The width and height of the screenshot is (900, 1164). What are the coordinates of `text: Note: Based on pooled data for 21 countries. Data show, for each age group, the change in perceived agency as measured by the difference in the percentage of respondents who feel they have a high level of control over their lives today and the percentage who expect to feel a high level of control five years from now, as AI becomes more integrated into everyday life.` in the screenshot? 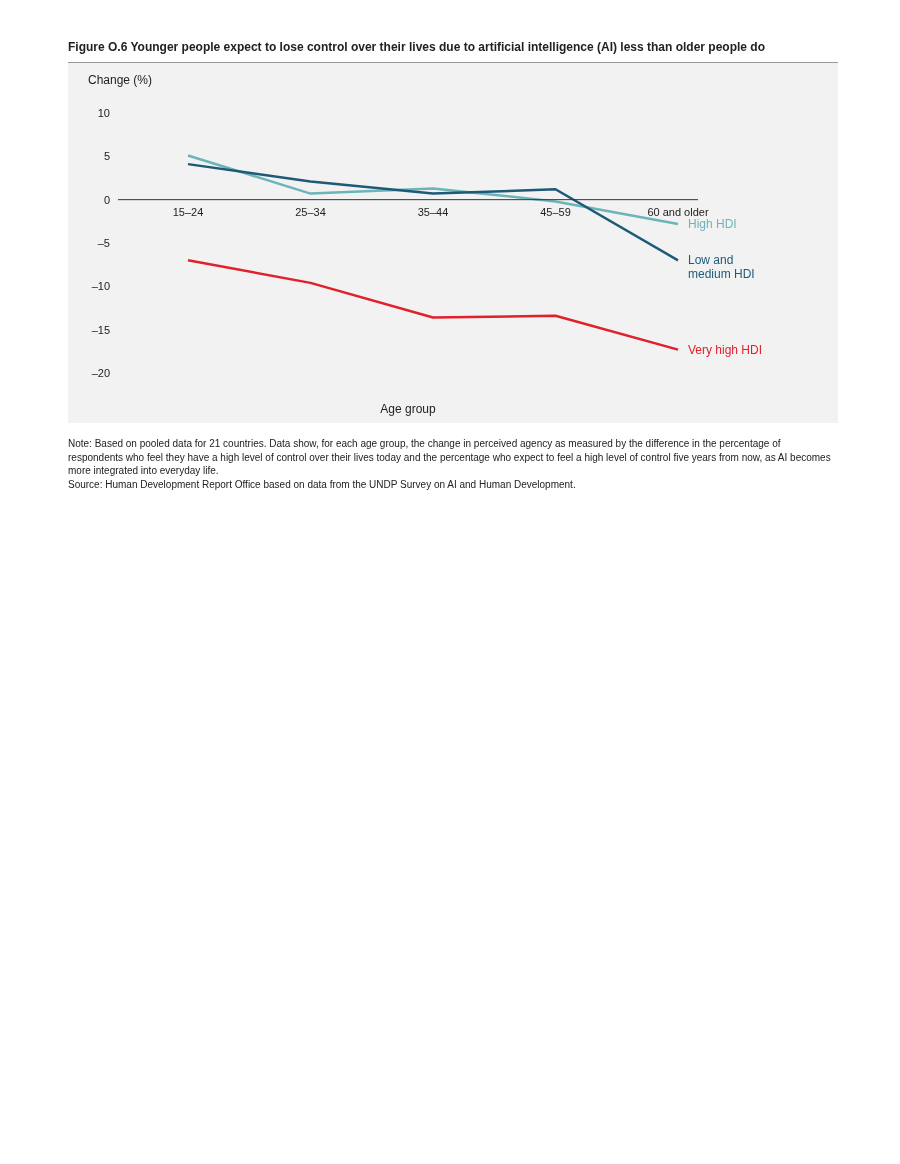 It's located at (450, 457).